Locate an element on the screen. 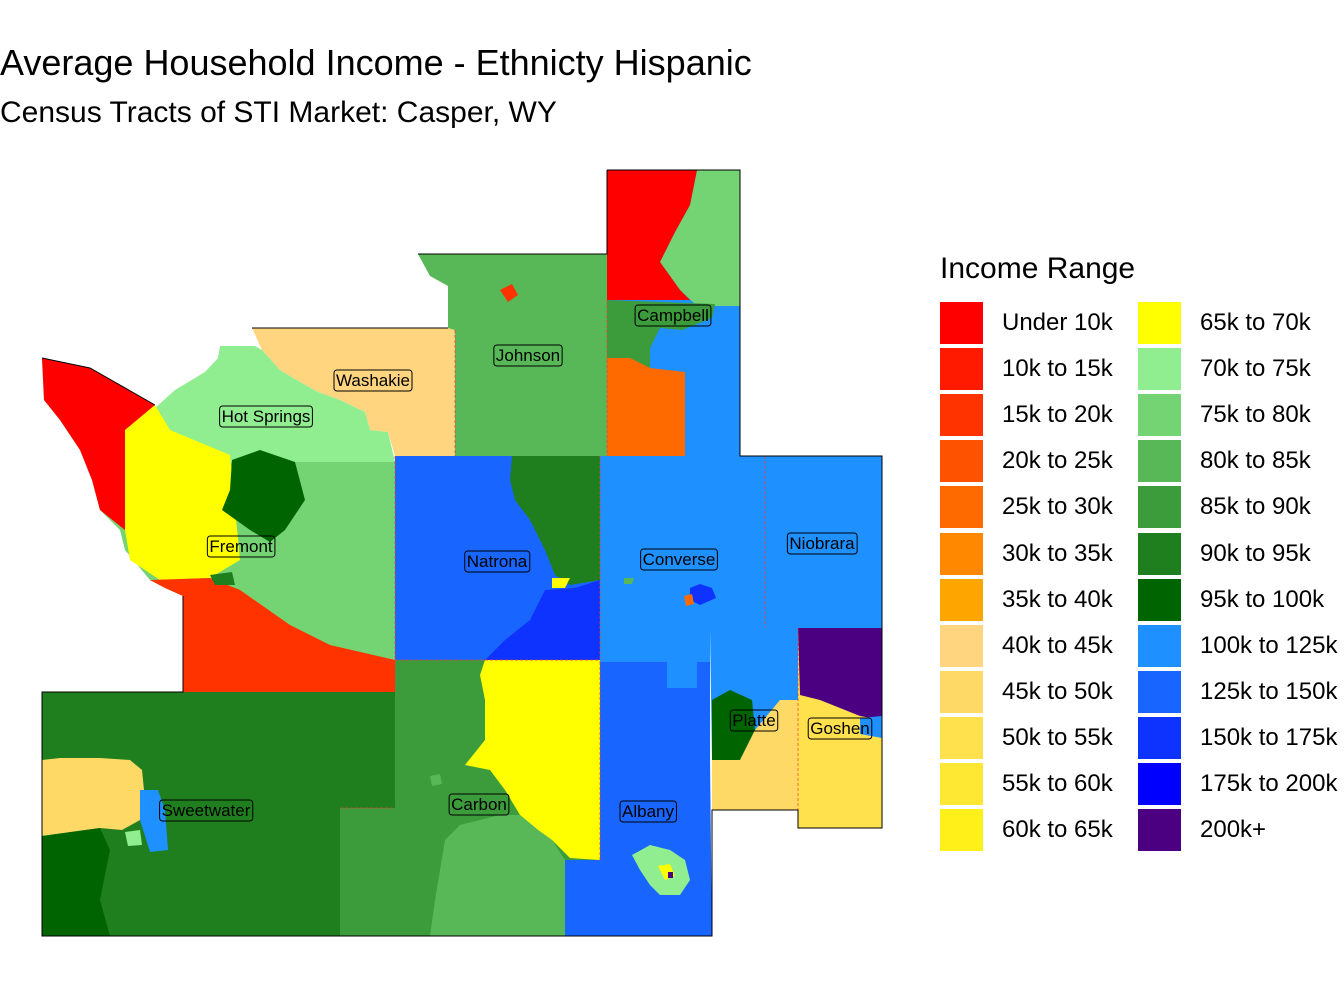 The width and height of the screenshot is (1344, 1008). legend-item: 60k to 65k is located at coordinates (1026, 830).